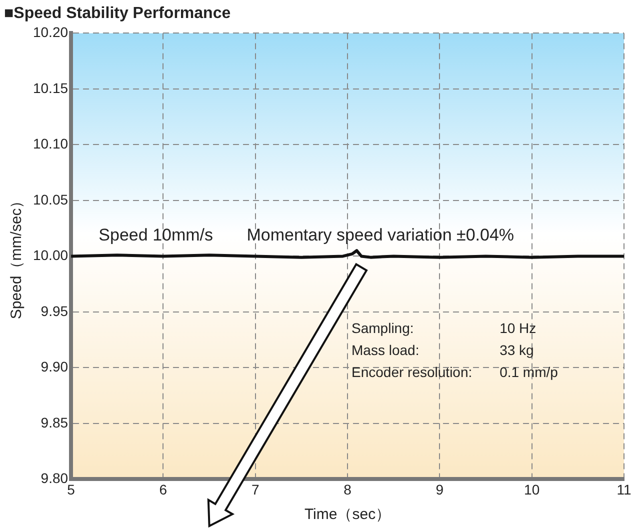 This screenshot has width=642, height=532. What do you see at coordinates (117, 13) in the screenshot?
I see `chart-title: ■Speed Stability Performance` at bounding box center [117, 13].